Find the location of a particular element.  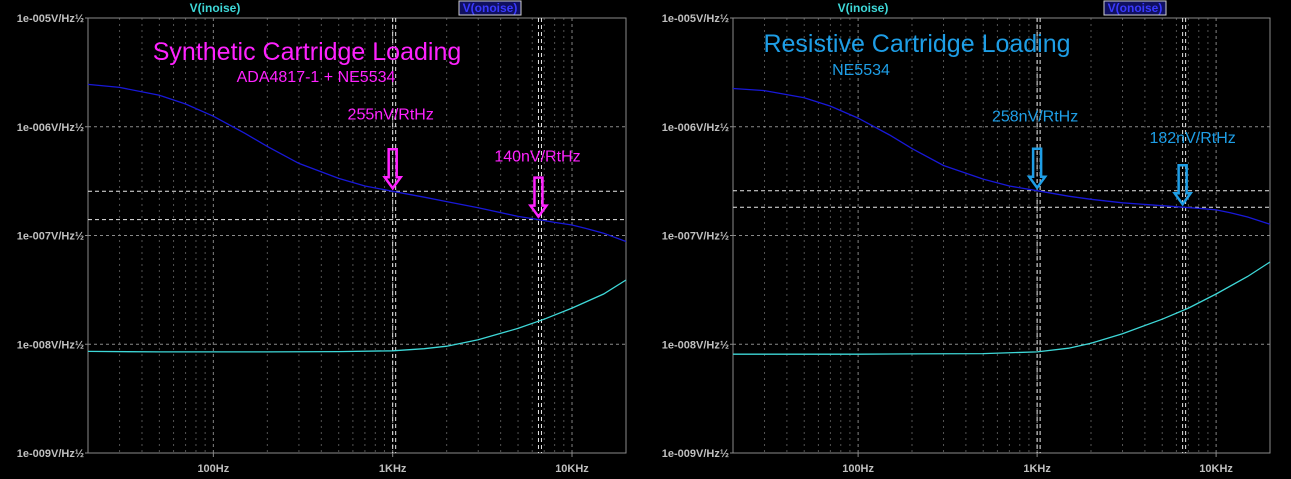

annotation-subtitle: ADA4817-1 + NE5534 is located at coordinates (316, 77).